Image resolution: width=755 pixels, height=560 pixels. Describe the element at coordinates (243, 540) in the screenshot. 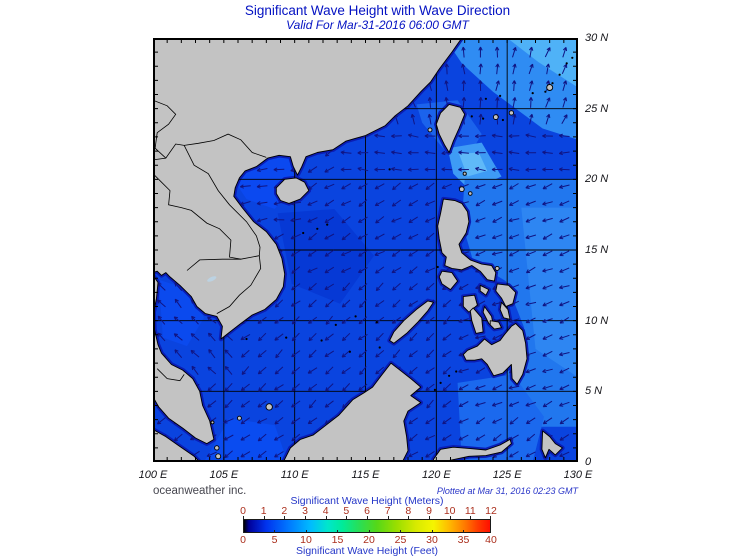

I see `colorbar-feet-tick-label: 0` at that location.